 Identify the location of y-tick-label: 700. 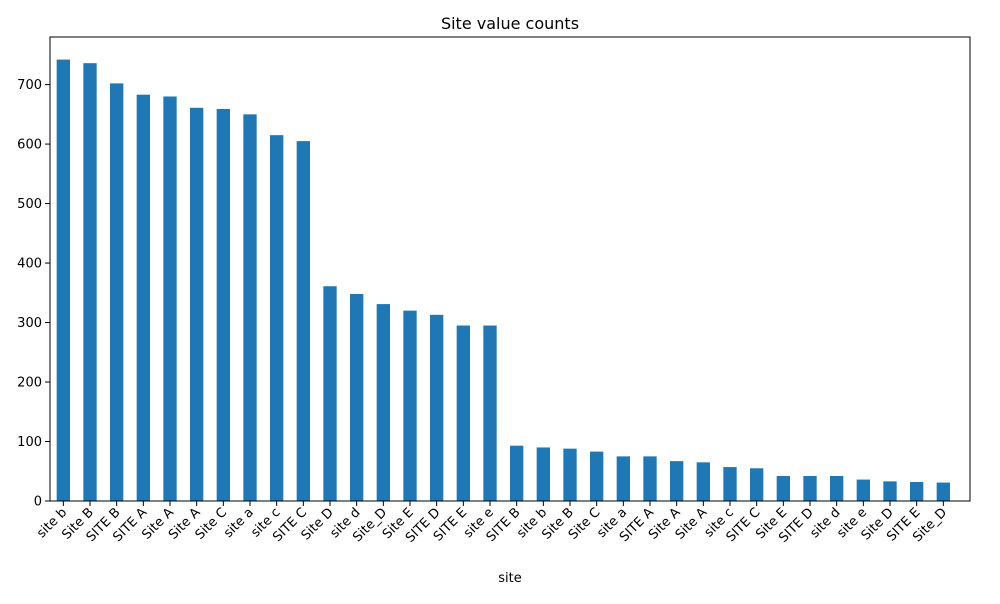
(29, 85).